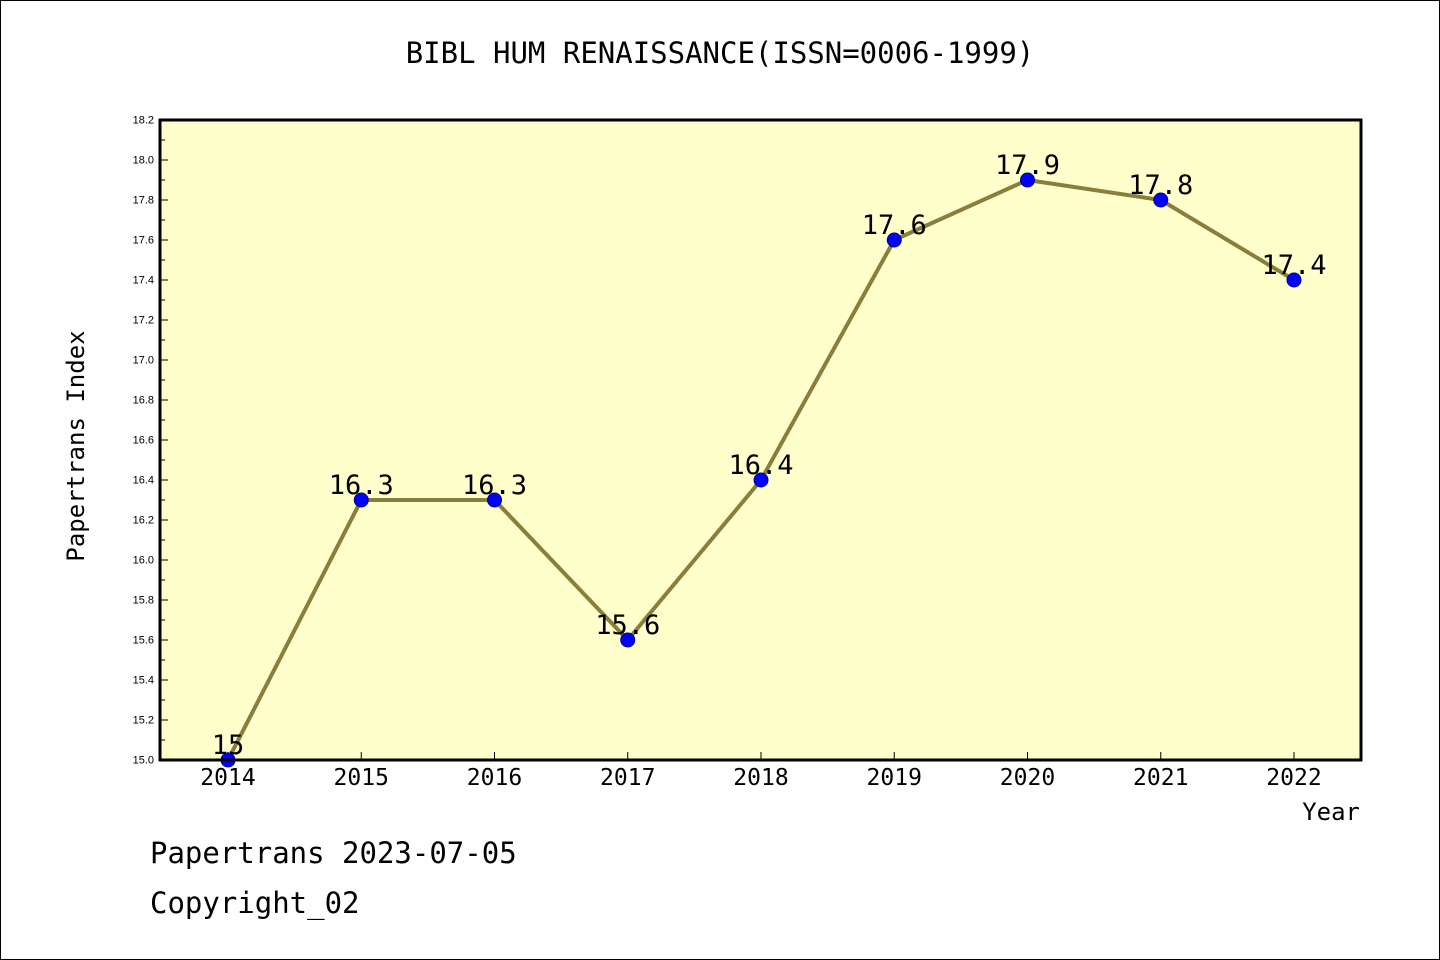  Describe the element at coordinates (143, 241) in the screenshot. I see `y-tick-label: 17.6` at that location.